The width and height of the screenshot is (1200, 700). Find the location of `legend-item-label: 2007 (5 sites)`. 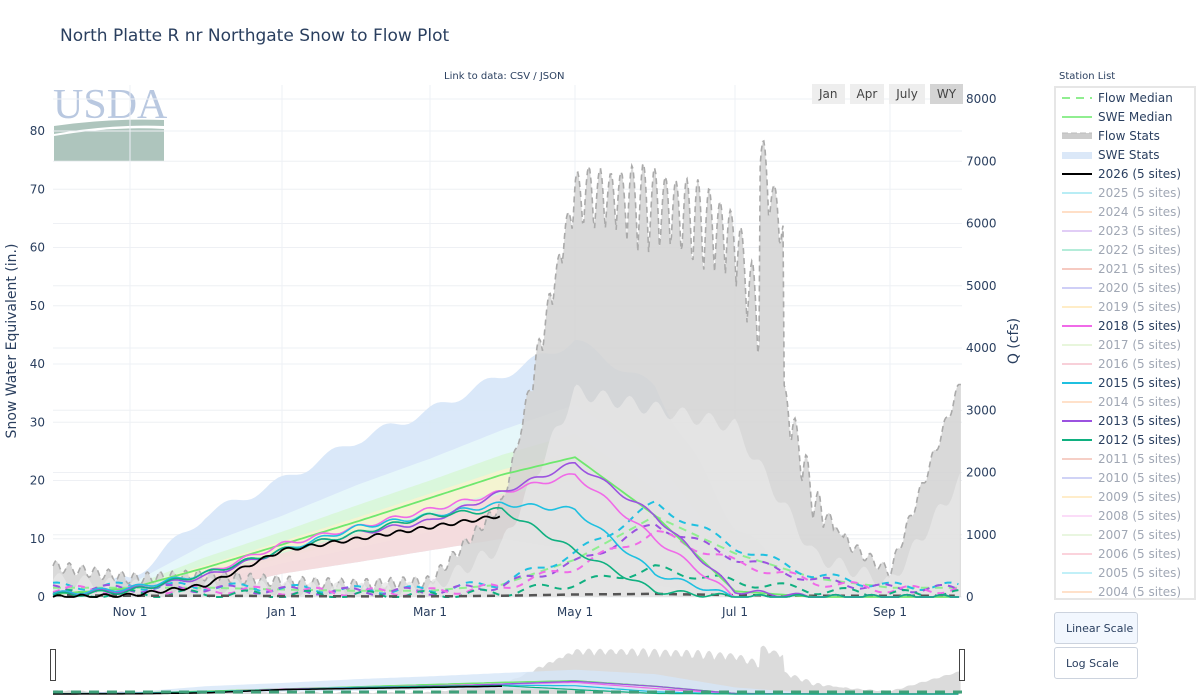

legend-item-label: 2007 (5 sites) is located at coordinates (1140, 534).